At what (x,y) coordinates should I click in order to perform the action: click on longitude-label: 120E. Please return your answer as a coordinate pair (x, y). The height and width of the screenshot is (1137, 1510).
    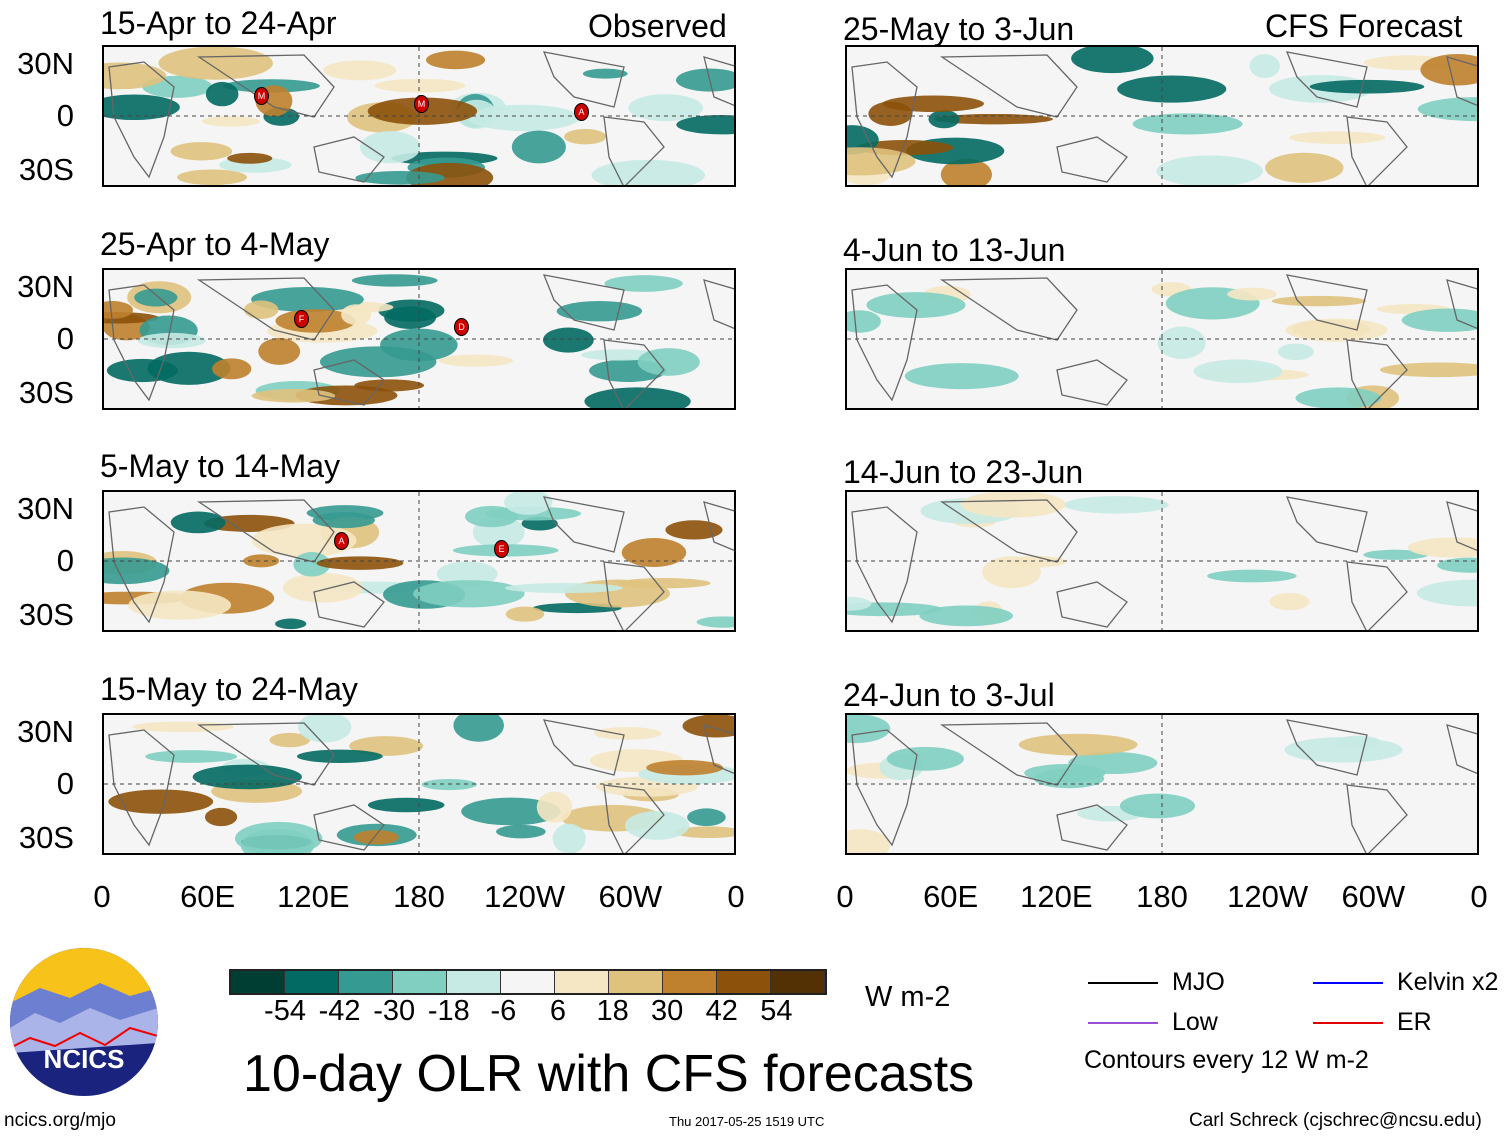
    Looking at the image, I should click on (313, 896).